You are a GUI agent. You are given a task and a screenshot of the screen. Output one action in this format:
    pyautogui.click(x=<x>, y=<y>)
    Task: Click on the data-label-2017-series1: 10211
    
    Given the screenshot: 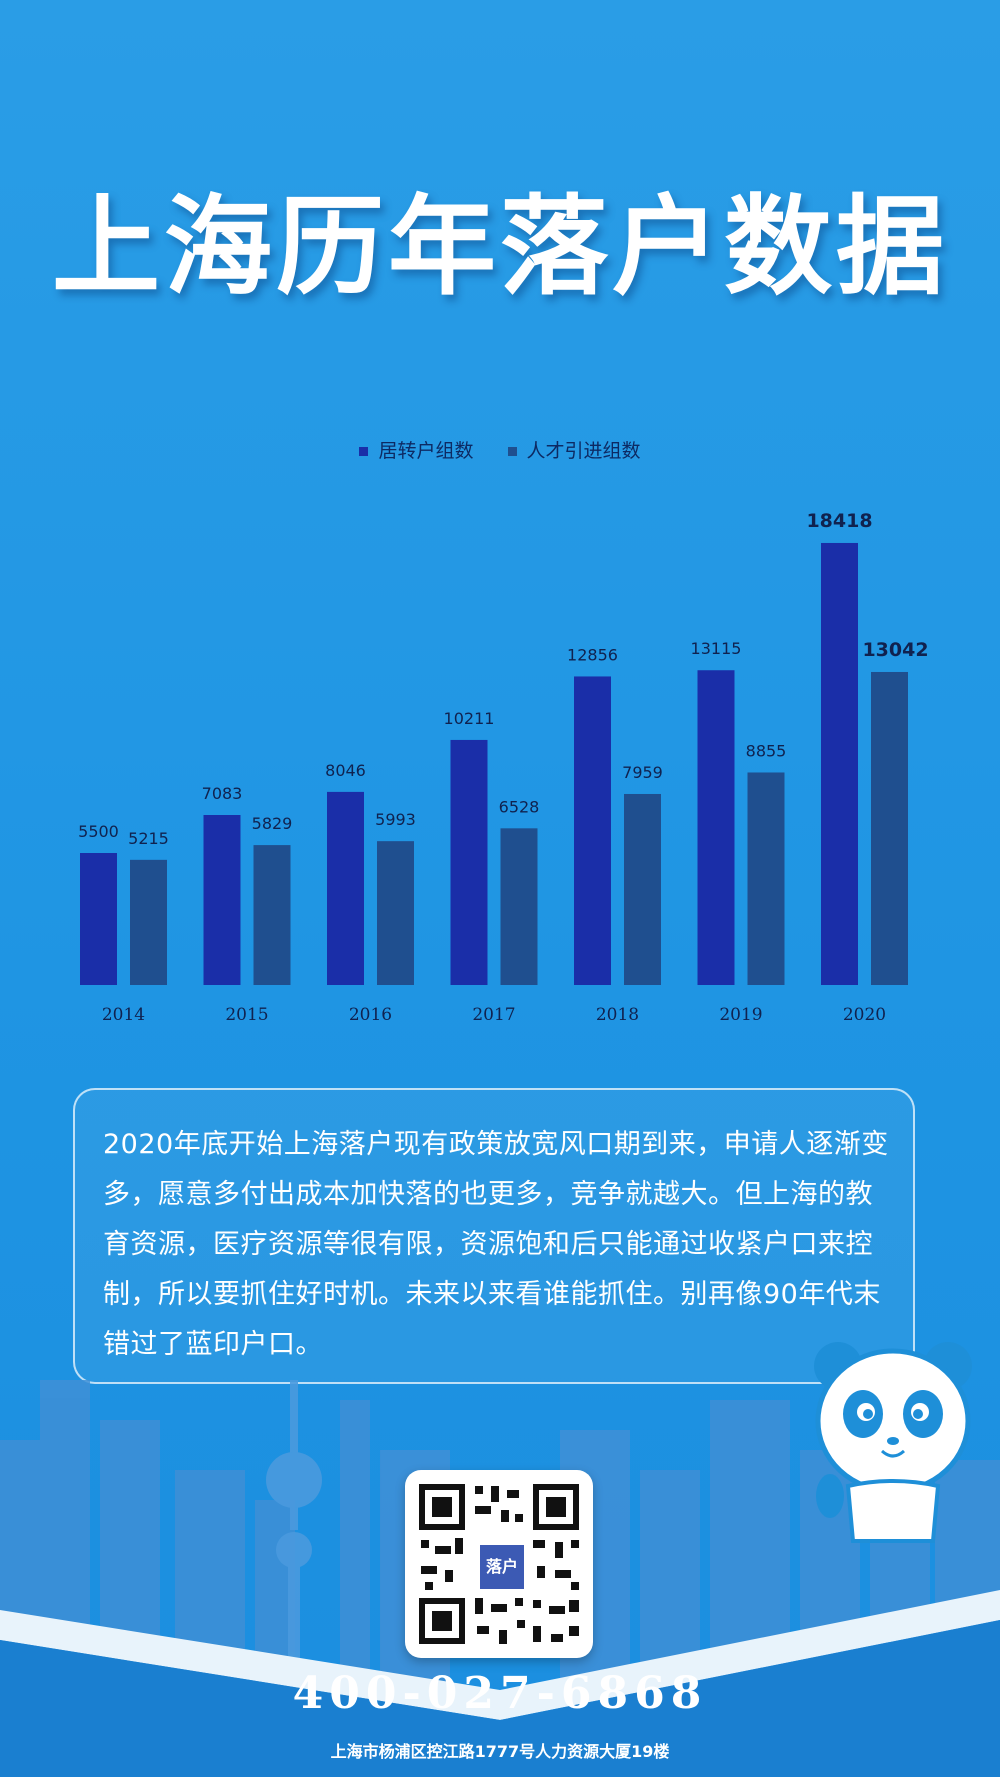 What is the action you would take?
    pyautogui.click(x=469, y=718)
    